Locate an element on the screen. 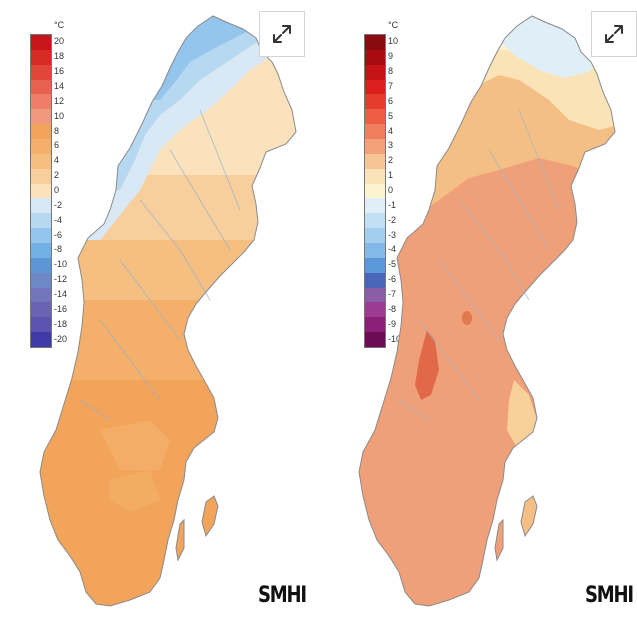  scale-tick-label: 2 is located at coordinates (57, 175).